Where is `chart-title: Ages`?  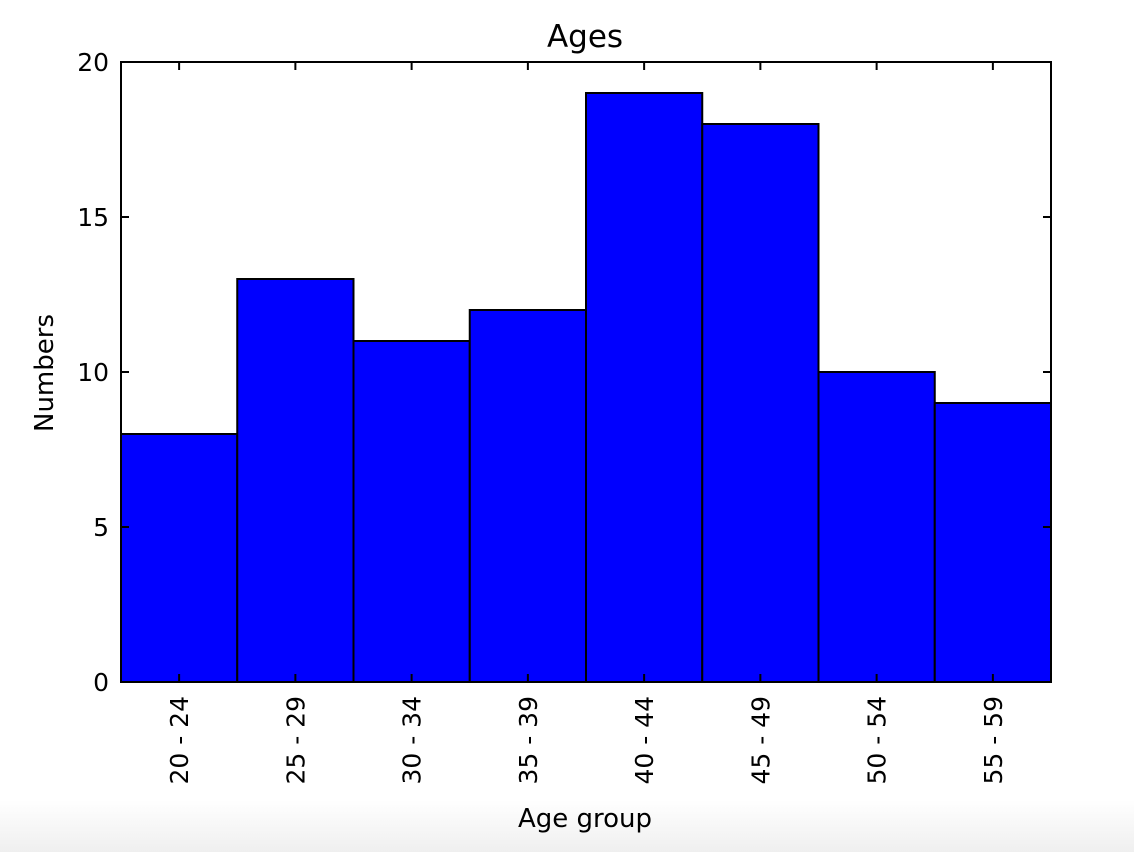
chart-title: Ages is located at coordinates (585, 37).